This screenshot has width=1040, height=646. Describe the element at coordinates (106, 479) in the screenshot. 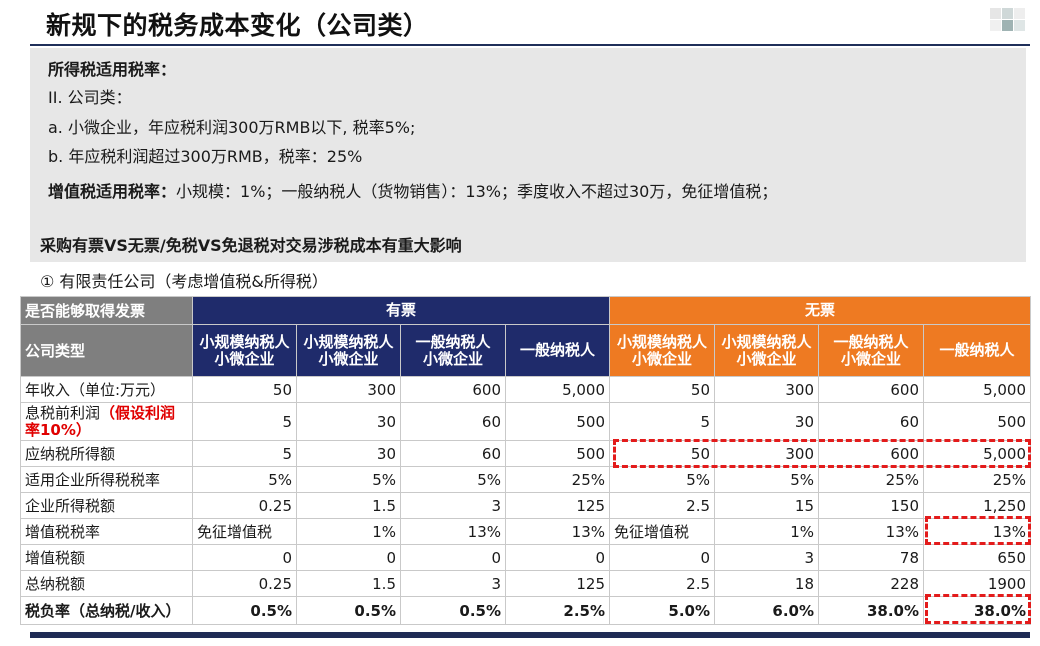

I see `row-label: 适用企业所得税税率` at that location.